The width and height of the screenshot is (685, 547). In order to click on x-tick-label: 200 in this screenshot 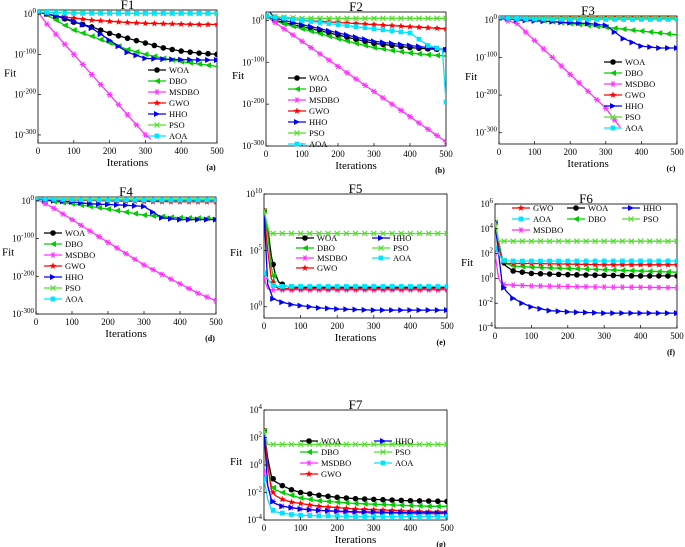, I will do `click(568, 336)`.